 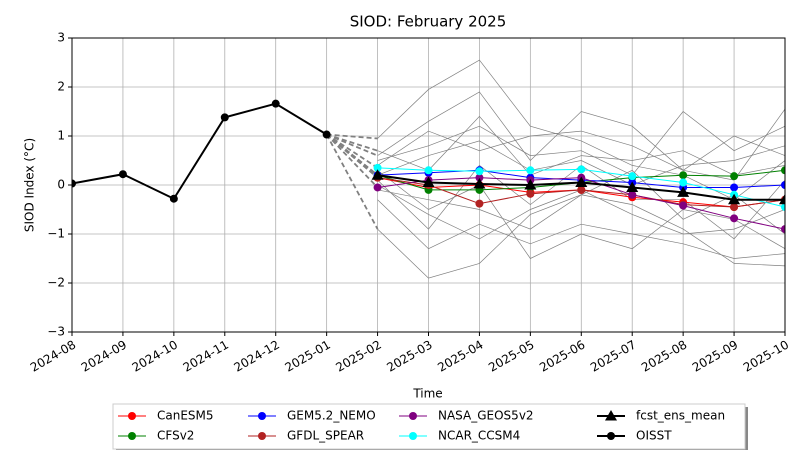 I want to click on x-axis-label: Time, so click(x=427, y=394).